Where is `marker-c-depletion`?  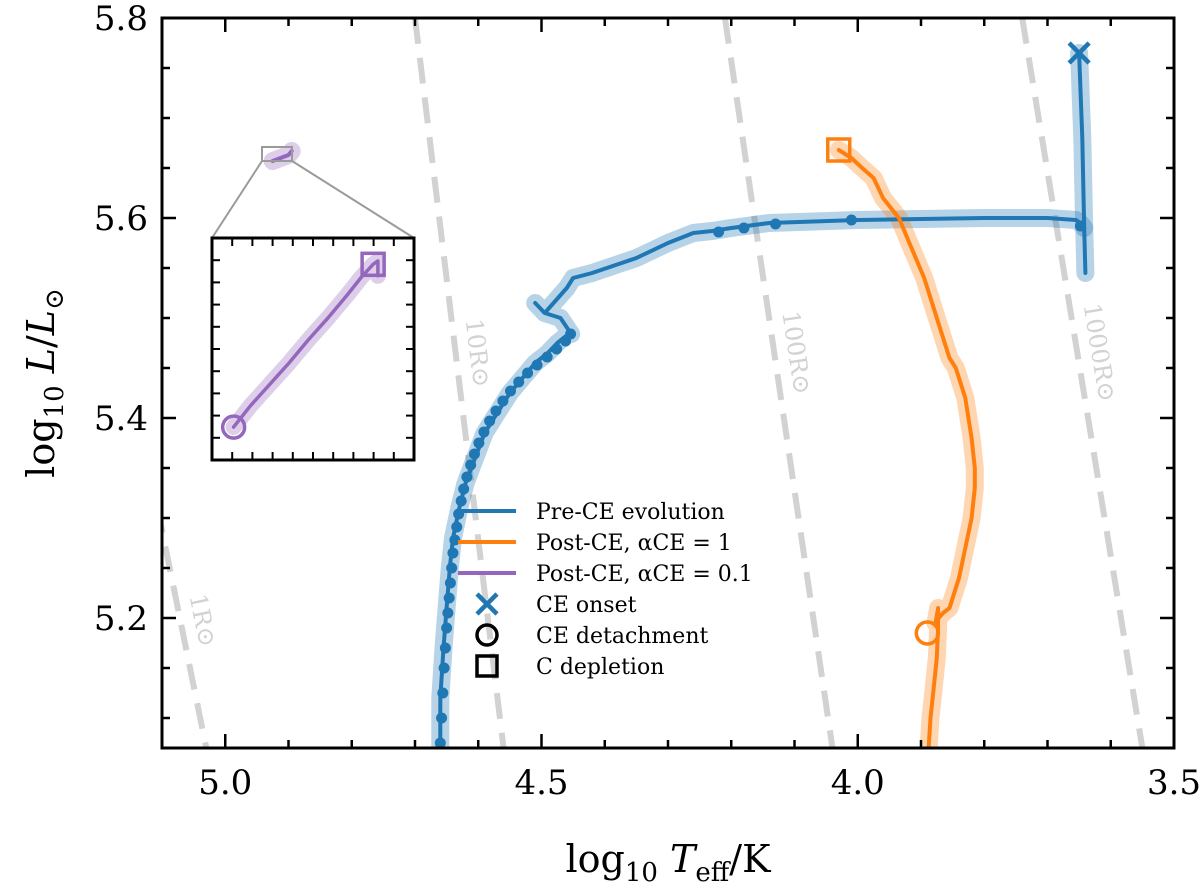
marker-c-depletion is located at coordinates (839, 150).